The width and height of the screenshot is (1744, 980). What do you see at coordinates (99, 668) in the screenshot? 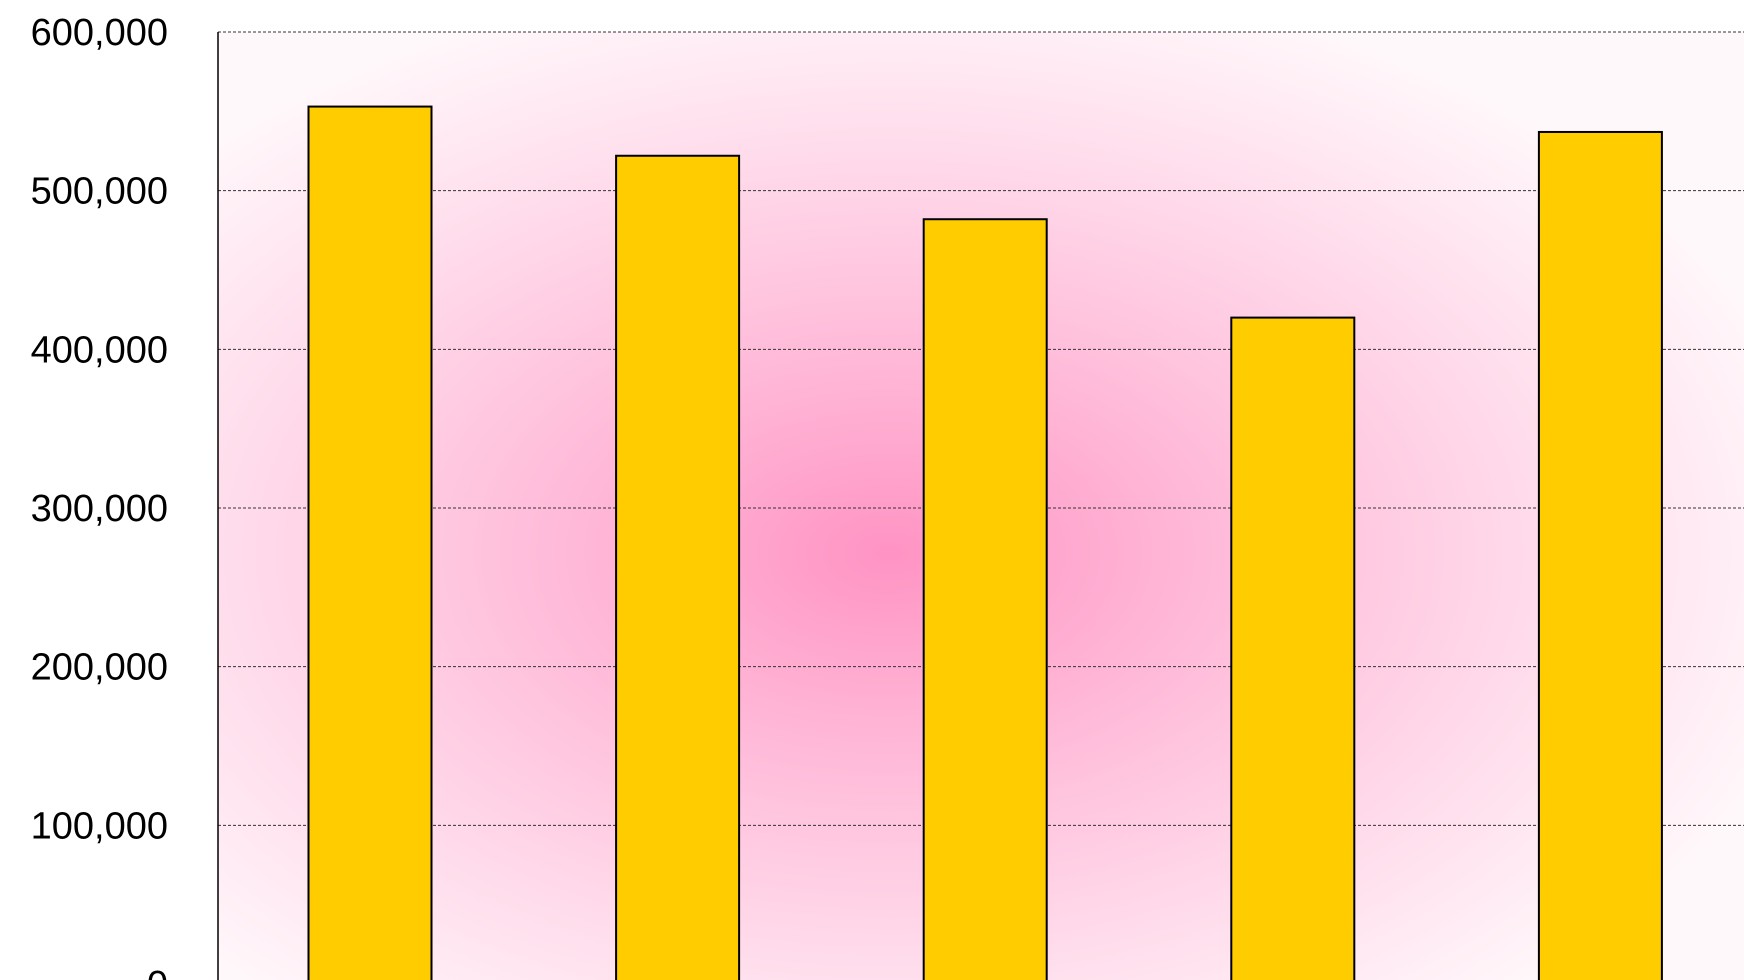
I see `y-tick-label: 200,000` at bounding box center [99, 668].